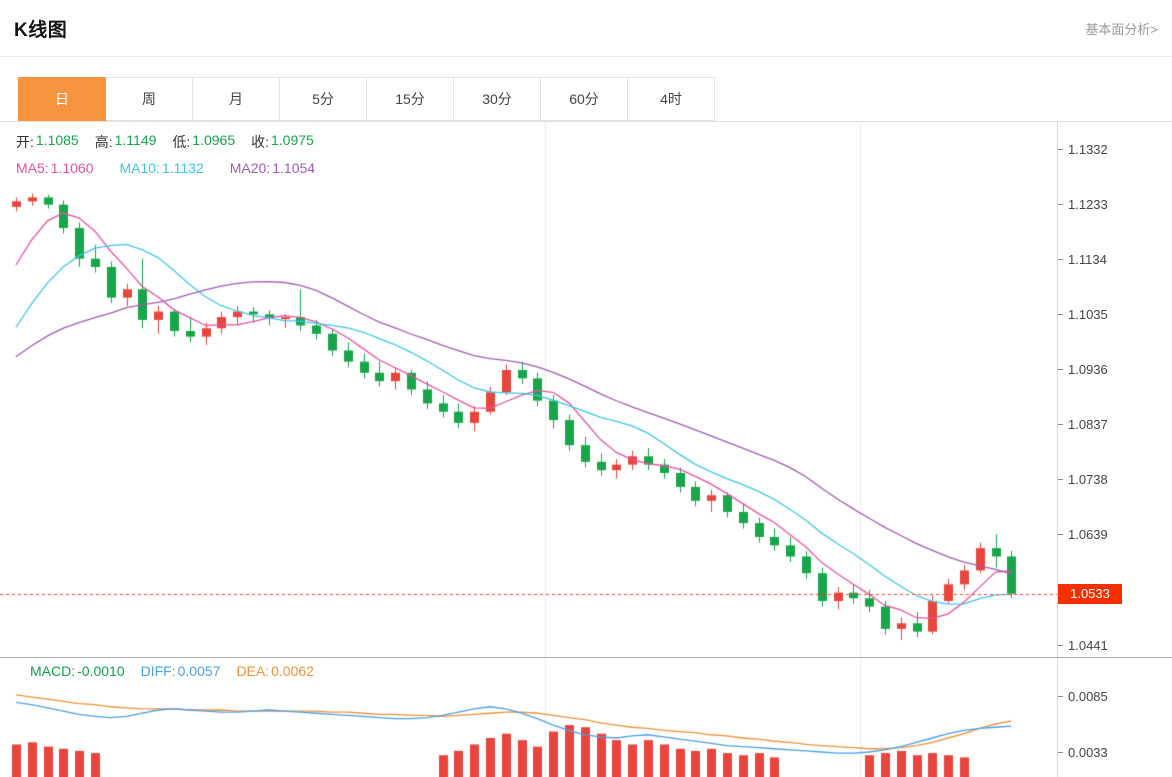  What do you see at coordinates (62, 99) in the screenshot?
I see `tab-daily: 日` at bounding box center [62, 99].